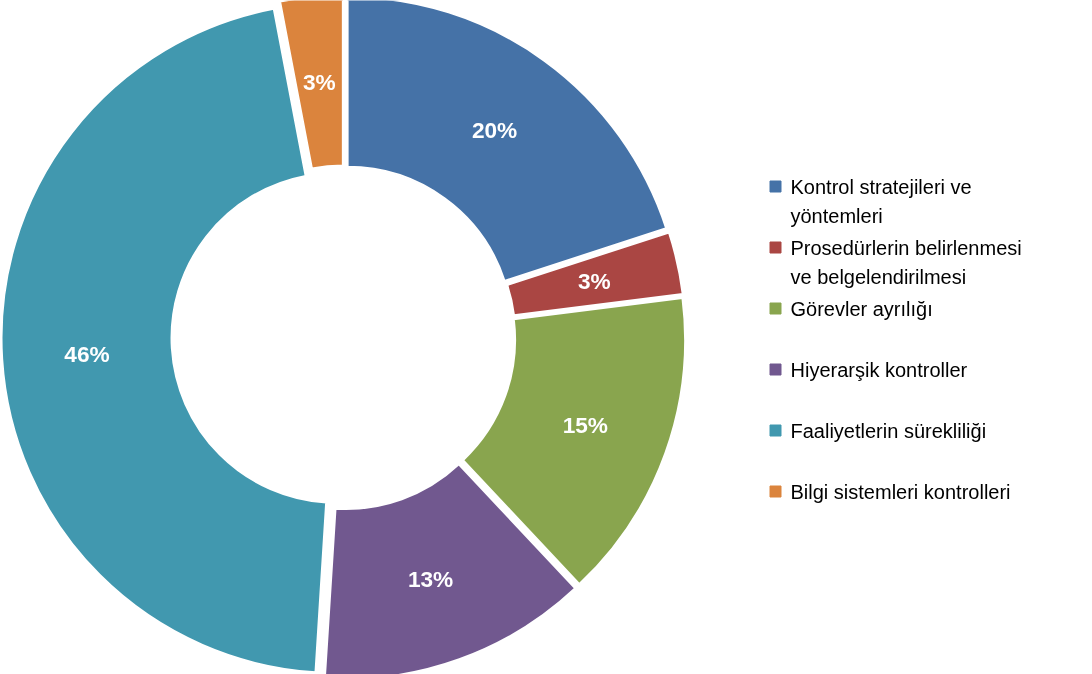  I want to click on legend-label: Faaliyetlerin sürekliliği, so click(888, 430).